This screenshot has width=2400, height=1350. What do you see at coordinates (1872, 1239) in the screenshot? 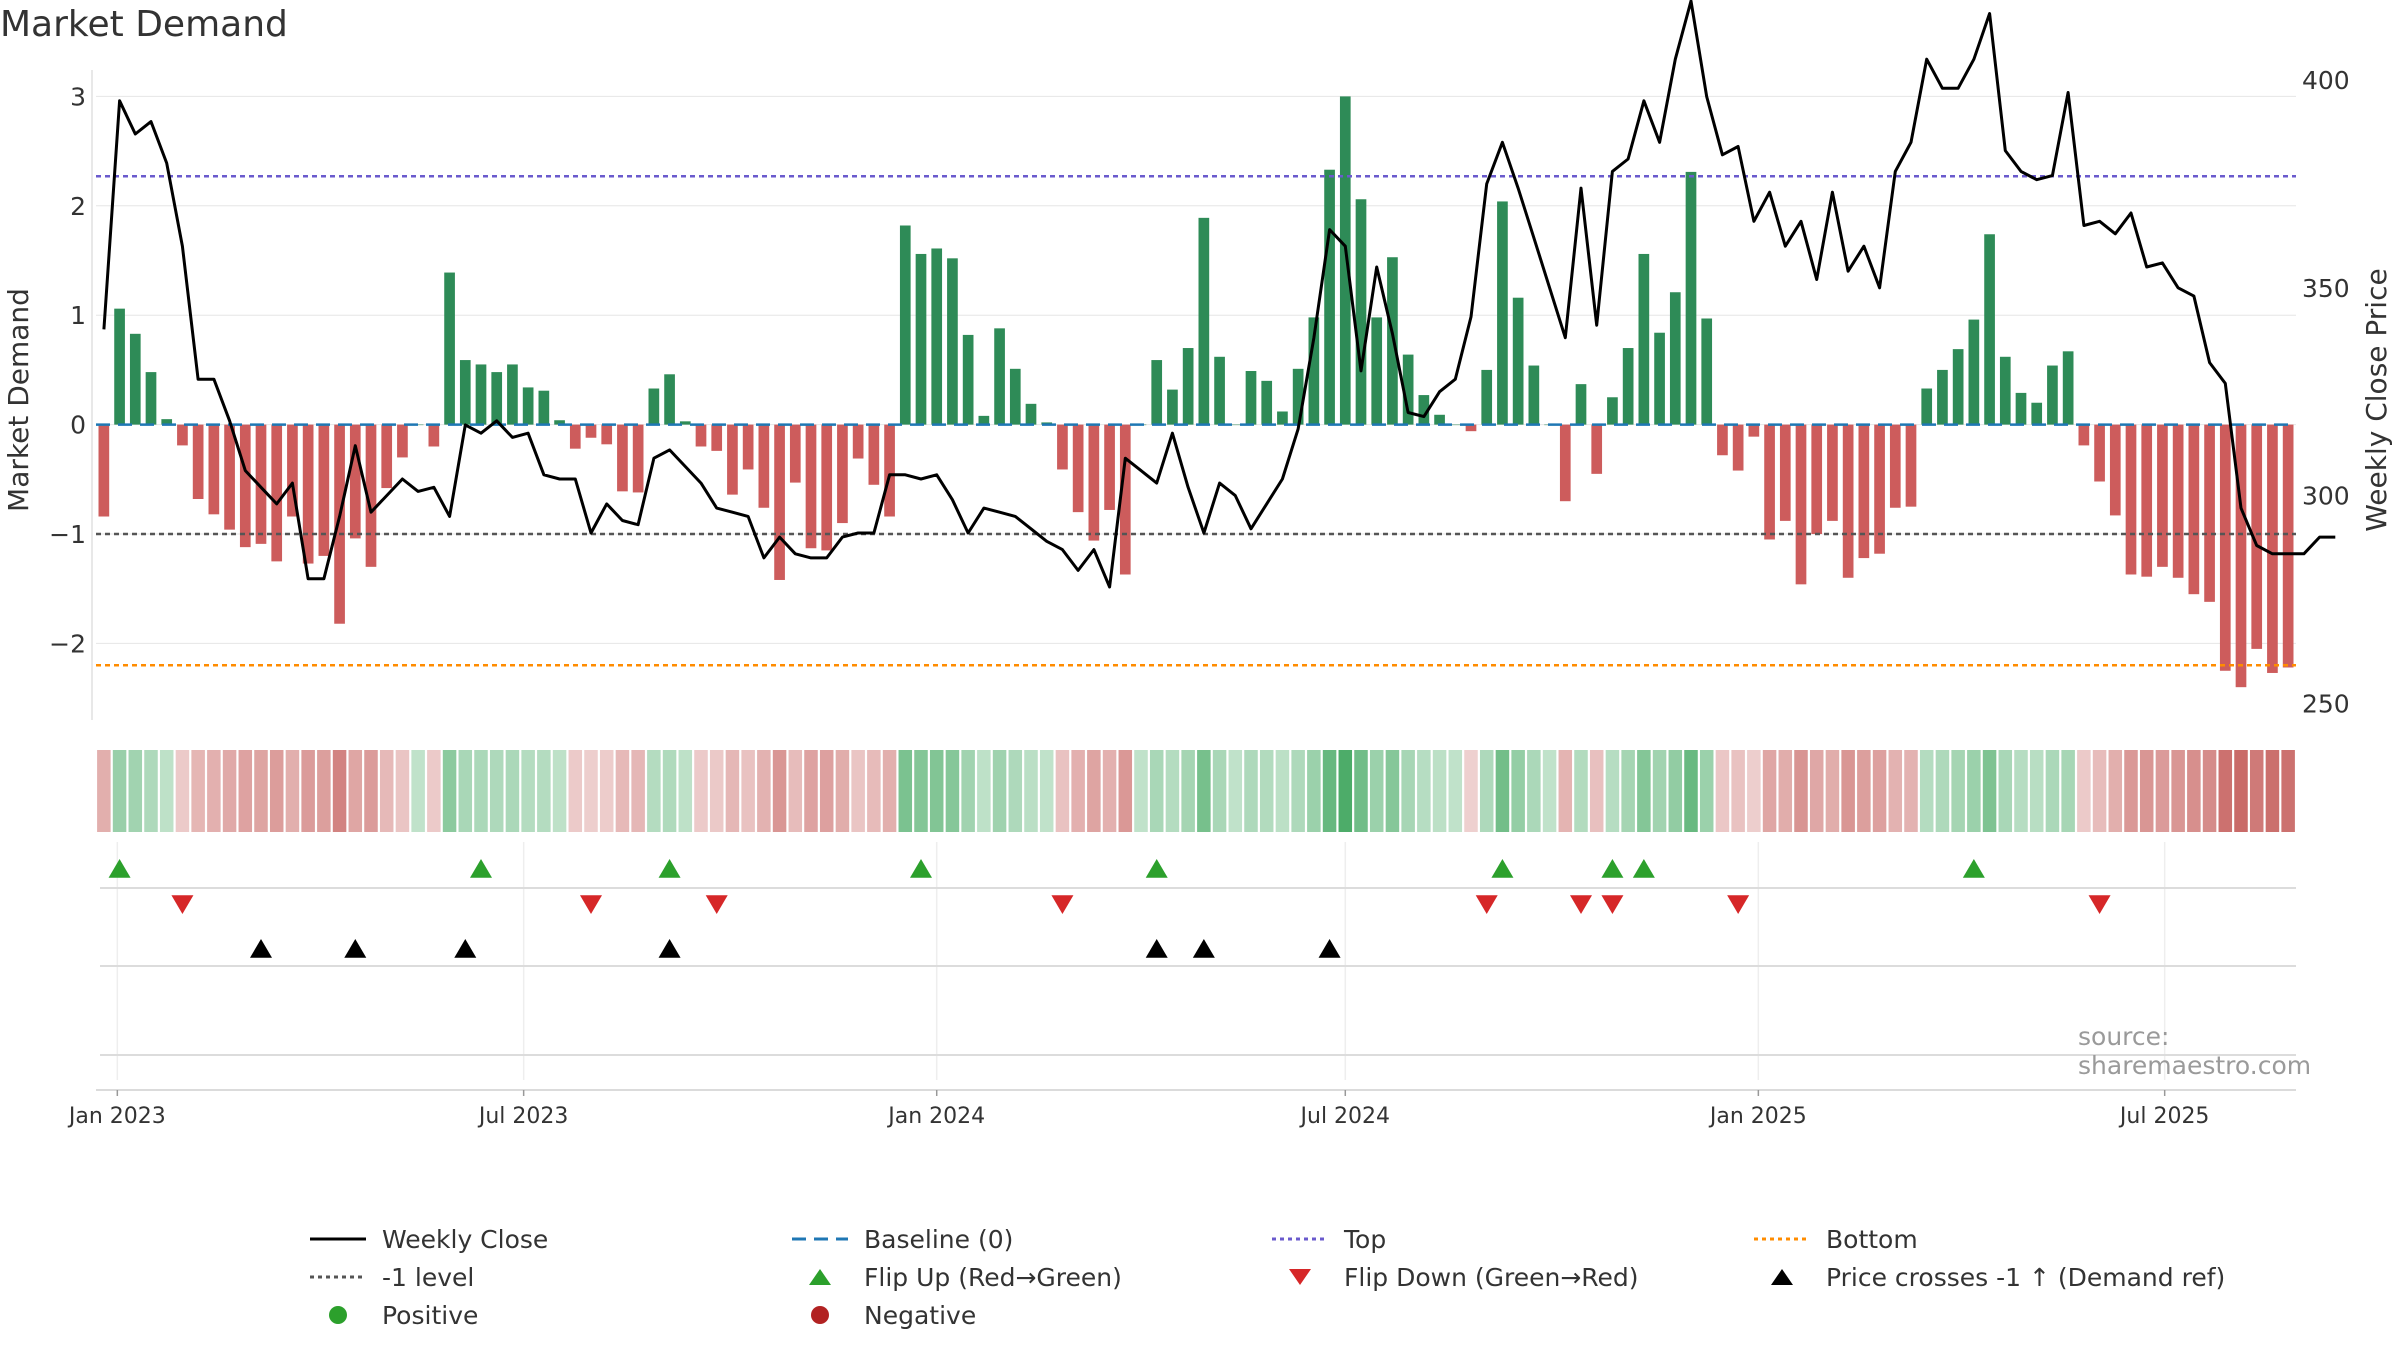
I see `legend-label: Bottom` at bounding box center [1872, 1239].